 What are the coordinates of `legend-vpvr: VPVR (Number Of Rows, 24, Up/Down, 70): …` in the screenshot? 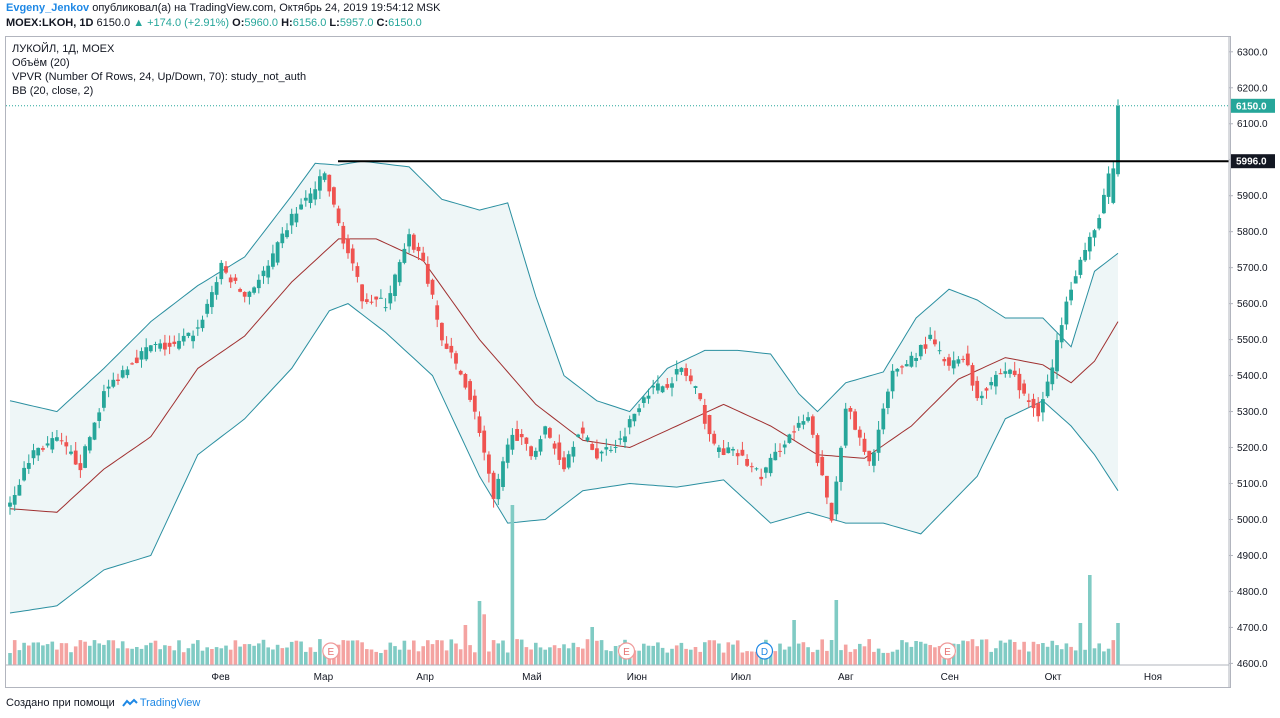 It's located at (159, 77).